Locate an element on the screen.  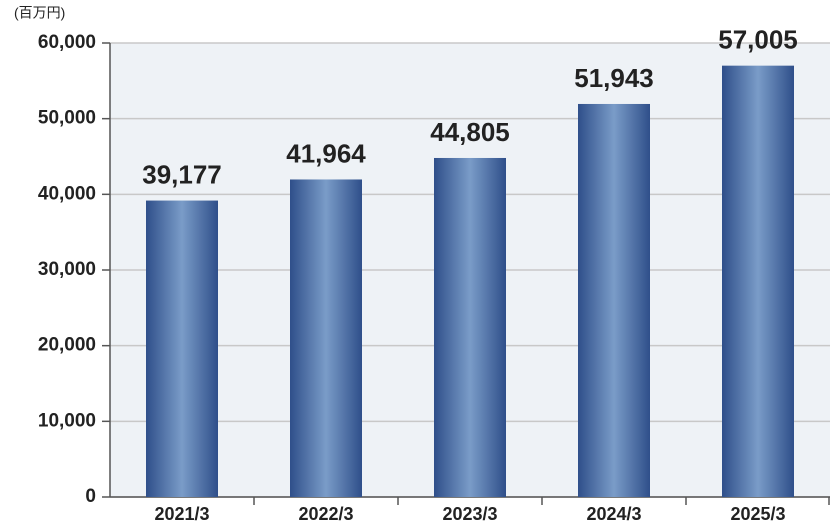
y-tick-label: 50,000 is located at coordinates (67, 118).